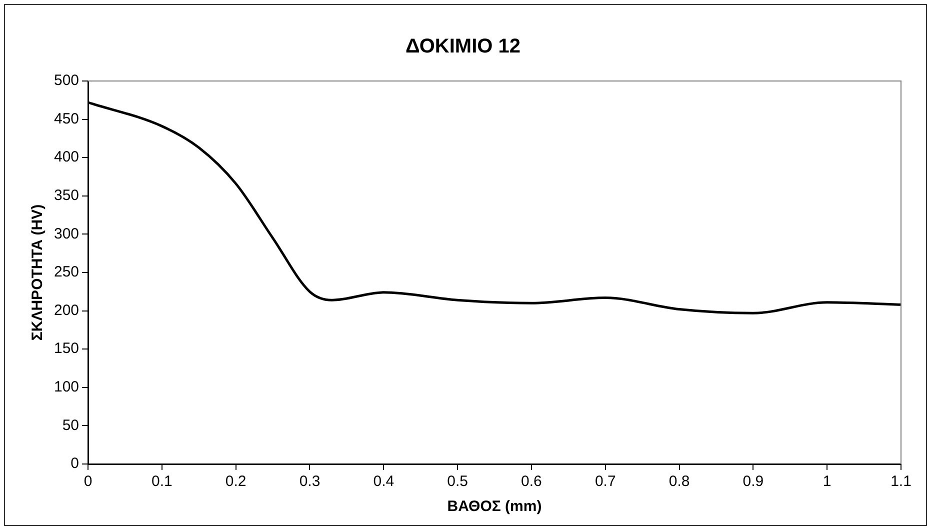  Describe the element at coordinates (67, 157) in the screenshot. I see `y-tick-label: 400` at that location.